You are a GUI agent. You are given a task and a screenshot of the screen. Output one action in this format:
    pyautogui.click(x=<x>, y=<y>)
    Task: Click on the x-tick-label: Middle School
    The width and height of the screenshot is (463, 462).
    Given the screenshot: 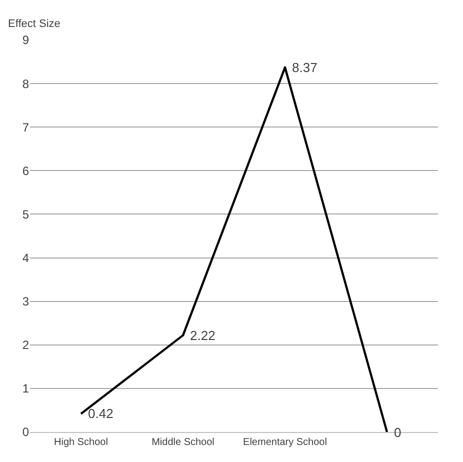 What is the action you would take?
    pyautogui.click(x=183, y=442)
    